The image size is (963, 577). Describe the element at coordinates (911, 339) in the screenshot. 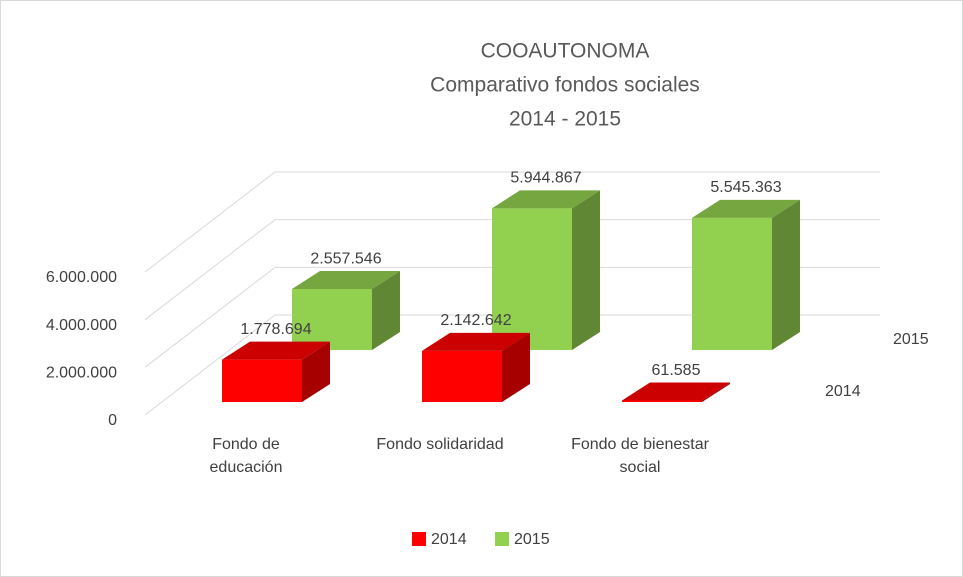

I see `series-axis-label: 2015` at that location.